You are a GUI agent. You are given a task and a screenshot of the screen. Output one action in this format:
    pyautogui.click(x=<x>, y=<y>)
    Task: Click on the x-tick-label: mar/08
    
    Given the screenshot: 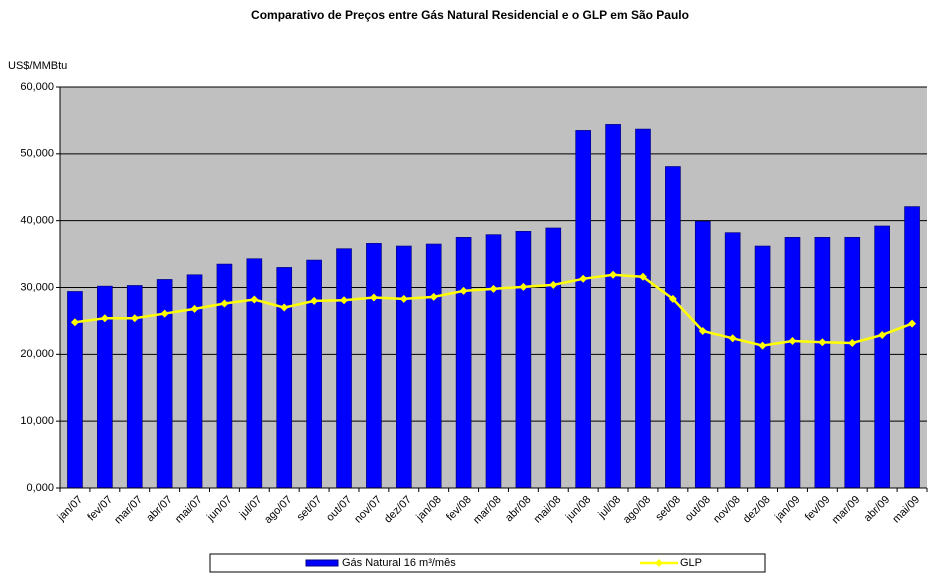 What is the action you would take?
    pyautogui.click(x=487, y=510)
    